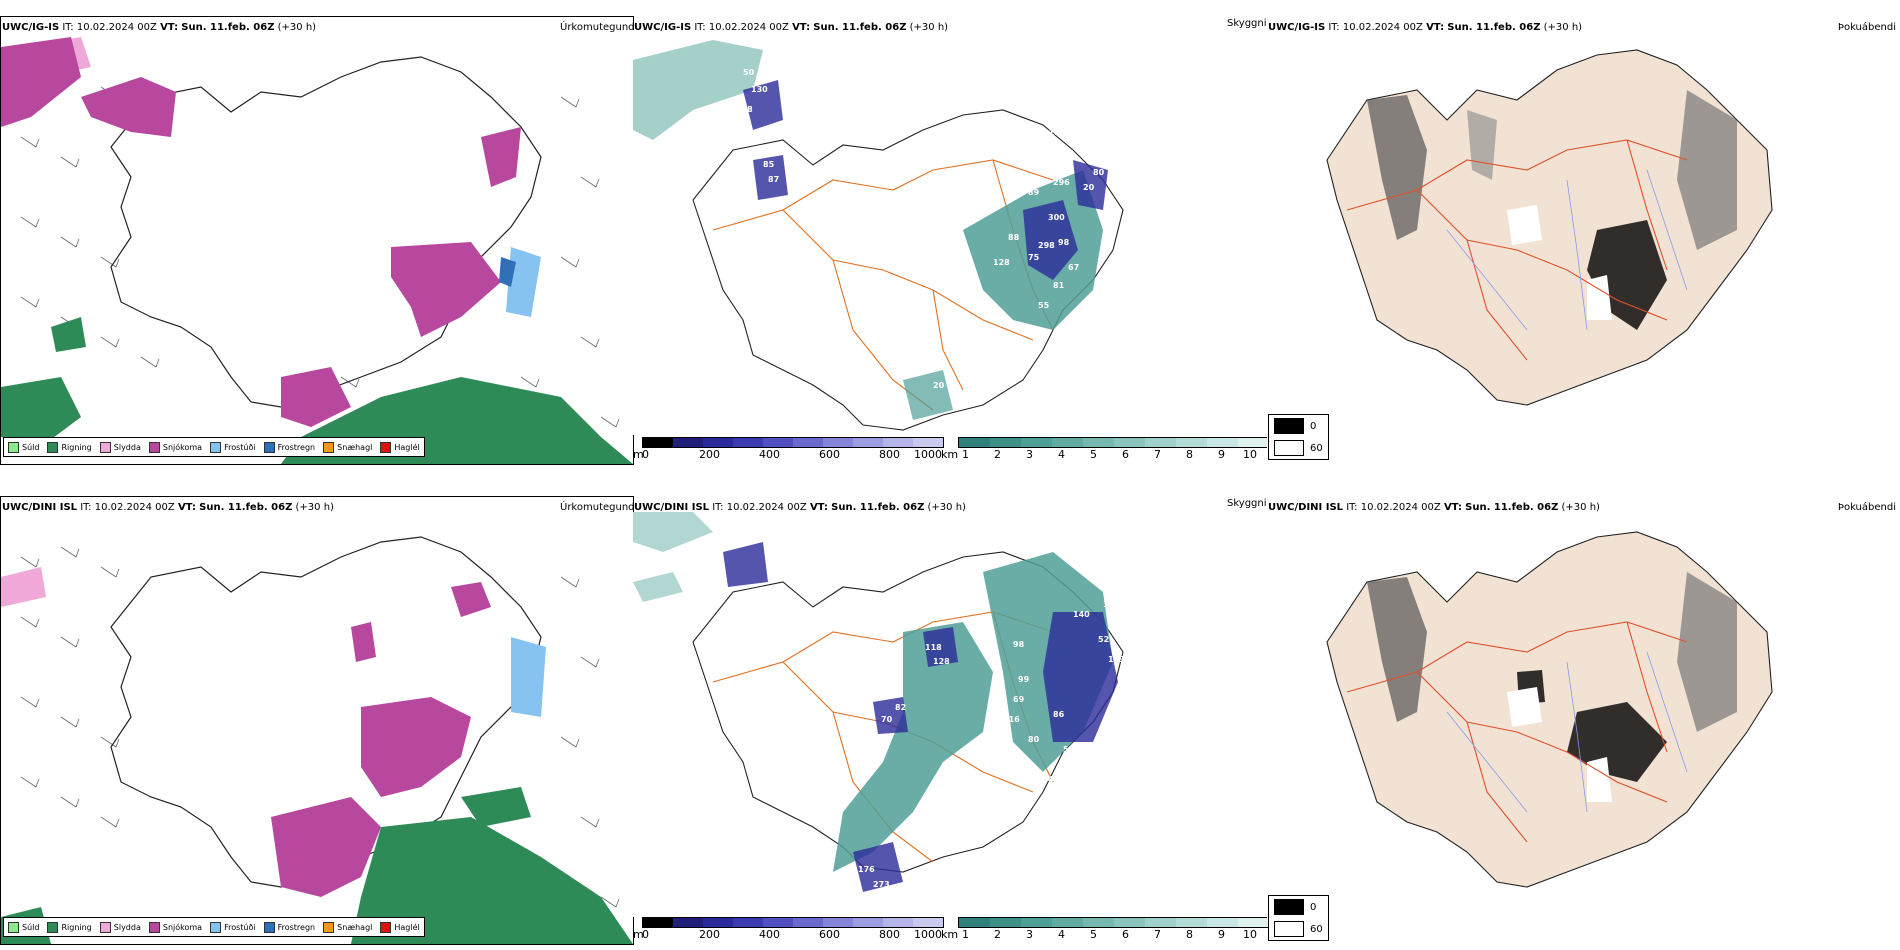 The height and width of the screenshot is (950, 1900). Describe the element at coordinates (1034, 257) in the screenshot. I see `svg-text: 75` at that location.